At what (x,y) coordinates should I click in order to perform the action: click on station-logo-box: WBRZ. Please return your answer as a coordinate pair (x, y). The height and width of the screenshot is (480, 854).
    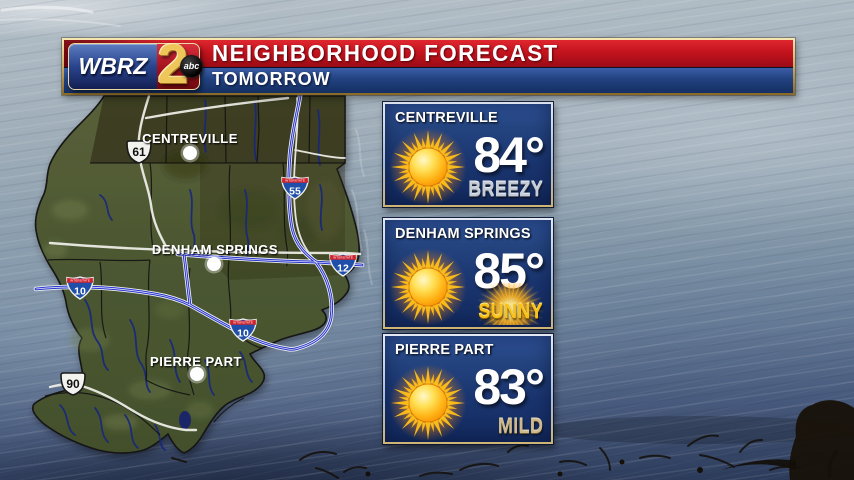
    Looking at the image, I should click on (134, 66).